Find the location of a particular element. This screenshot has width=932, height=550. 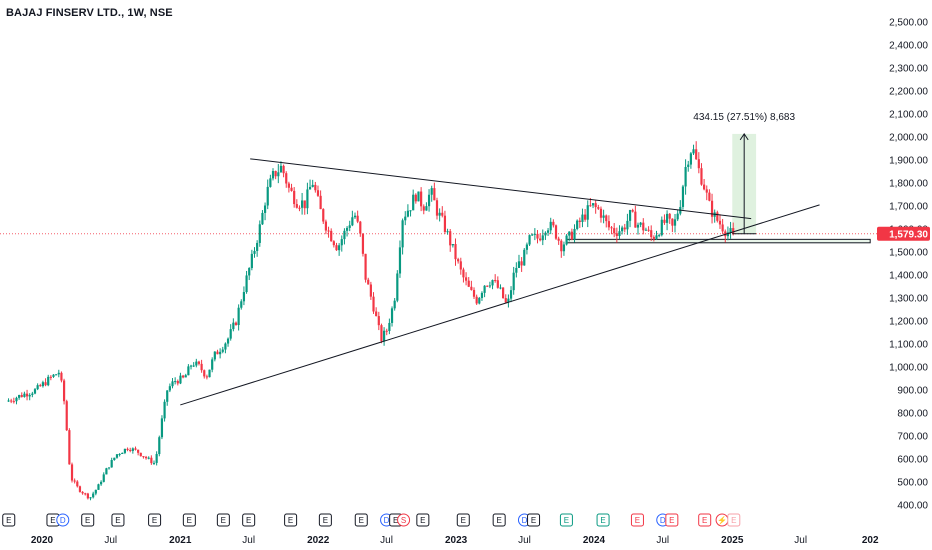

y-tick-label: 2,500.00 is located at coordinates (908, 23).